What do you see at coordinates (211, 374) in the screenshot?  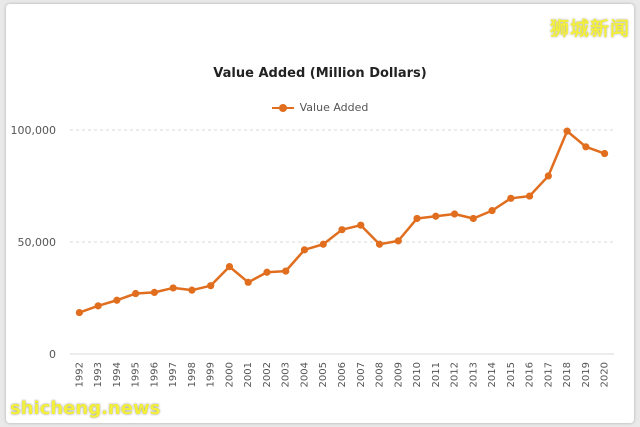 I see `x-tick-label: 1999` at bounding box center [211, 374].